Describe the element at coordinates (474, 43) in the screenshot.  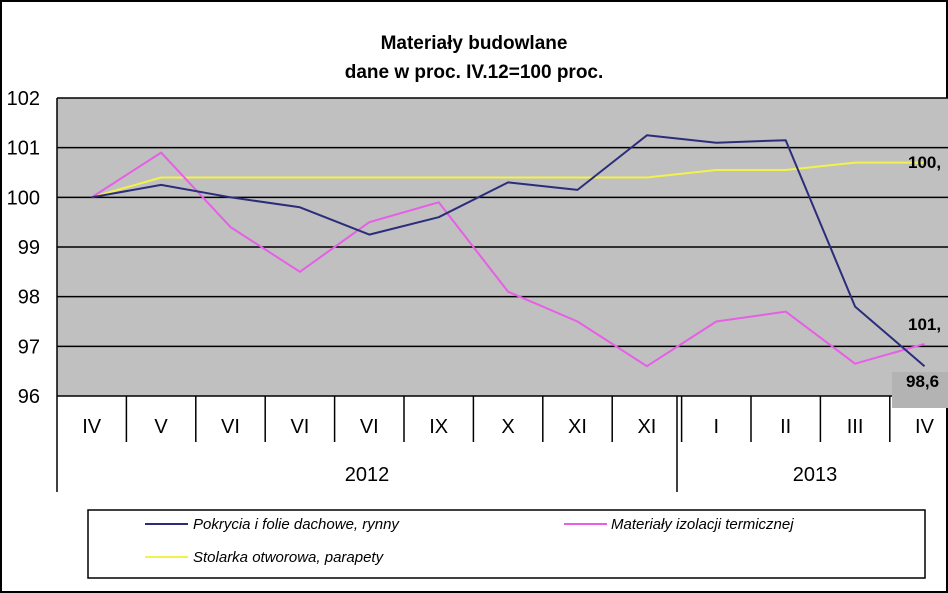
I see `chart-title: Materiały budowlane` at that location.